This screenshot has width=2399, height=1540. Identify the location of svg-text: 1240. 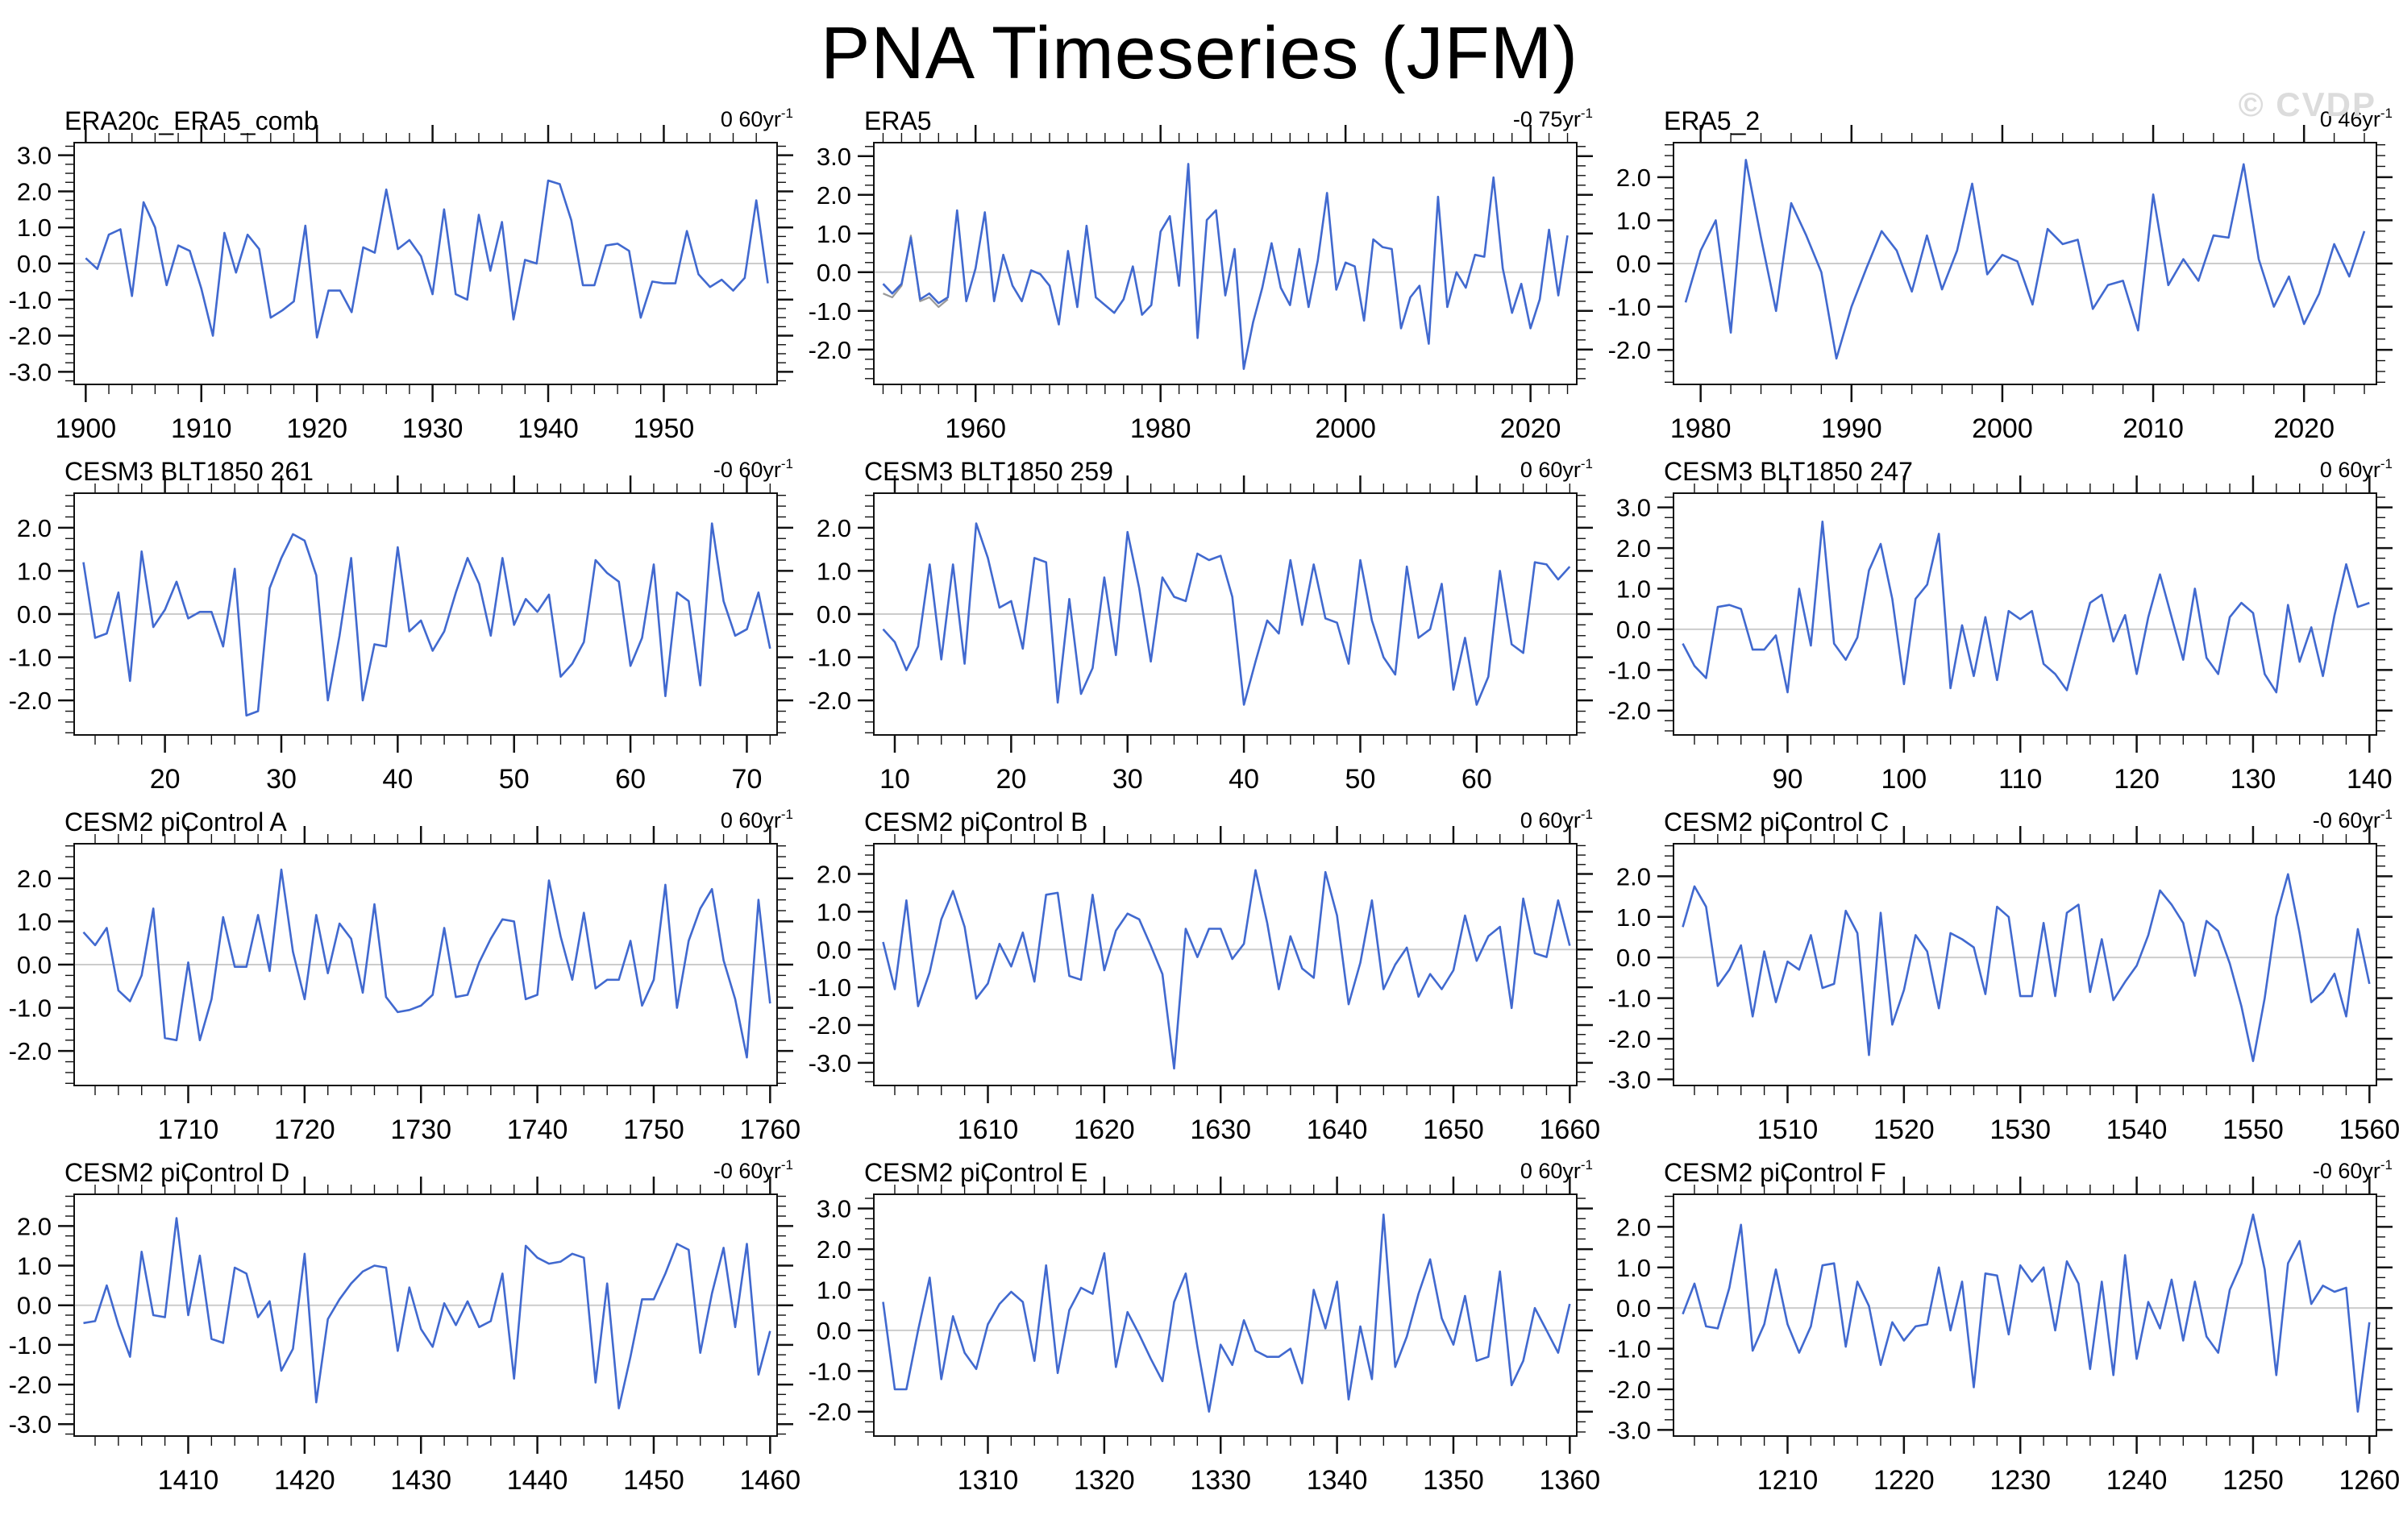
(2137, 1481).